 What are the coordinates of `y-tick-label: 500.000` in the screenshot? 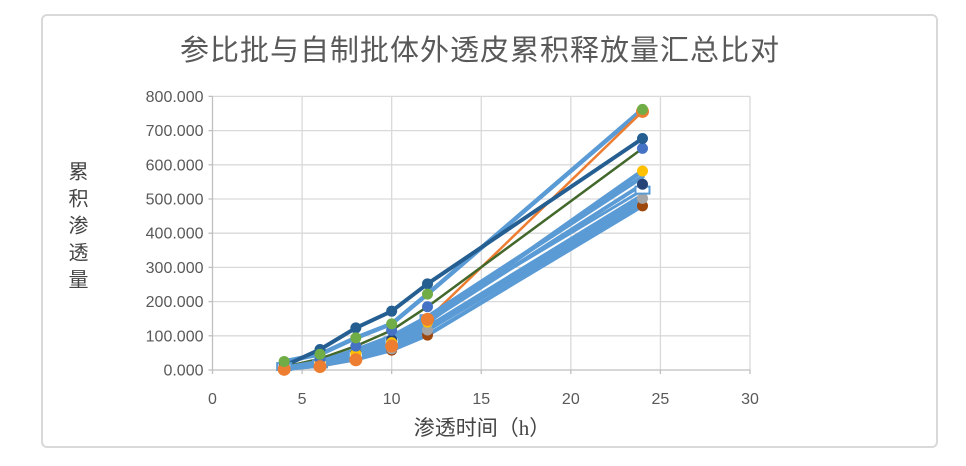 It's located at (175, 200).